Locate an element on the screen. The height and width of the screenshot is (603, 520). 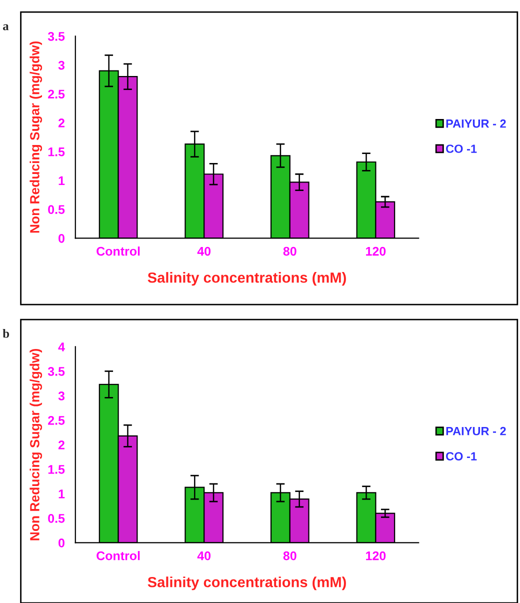
y-tick-label: 4 is located at coordinates (61, 347).